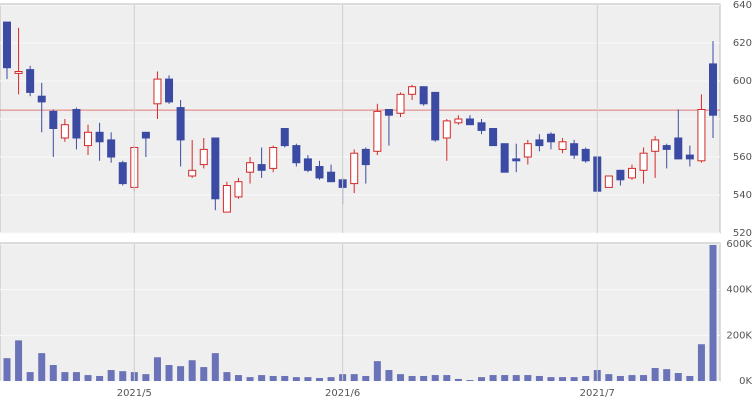  Describe the element at coordinates (742, 81) in the screenshot. I see `y-tick-label: 600` at that location.